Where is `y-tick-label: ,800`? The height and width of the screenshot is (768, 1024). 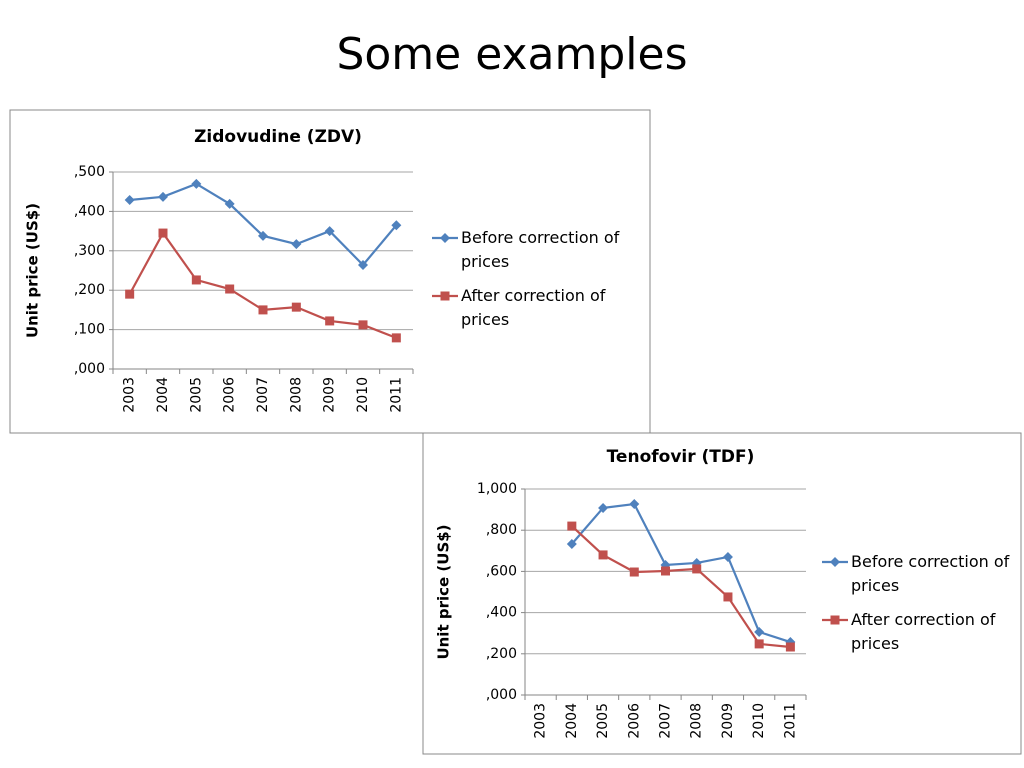 y-tick-label: ,800 is located at coordinates (501, 530).